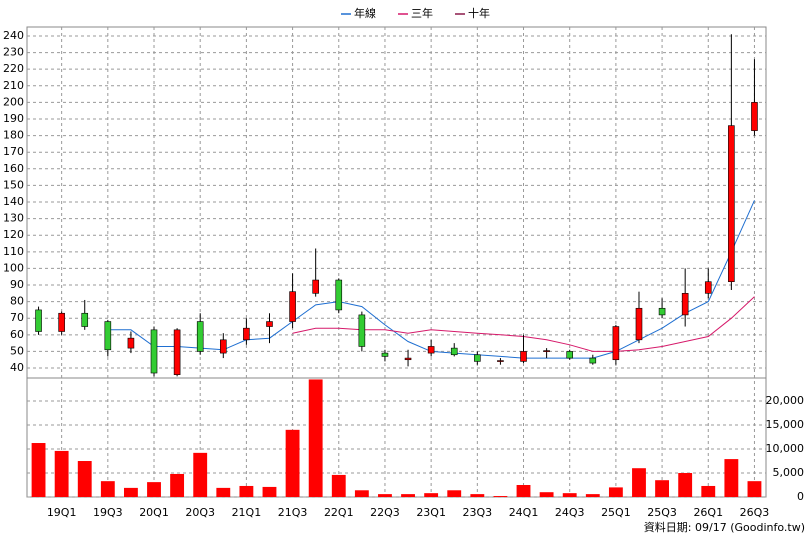 The image size is (808, 540). What do you see at coordinates (108, 512) in the screenshot?
I see `x-tick-label: 19Q3` at bounding box center [108, 512].